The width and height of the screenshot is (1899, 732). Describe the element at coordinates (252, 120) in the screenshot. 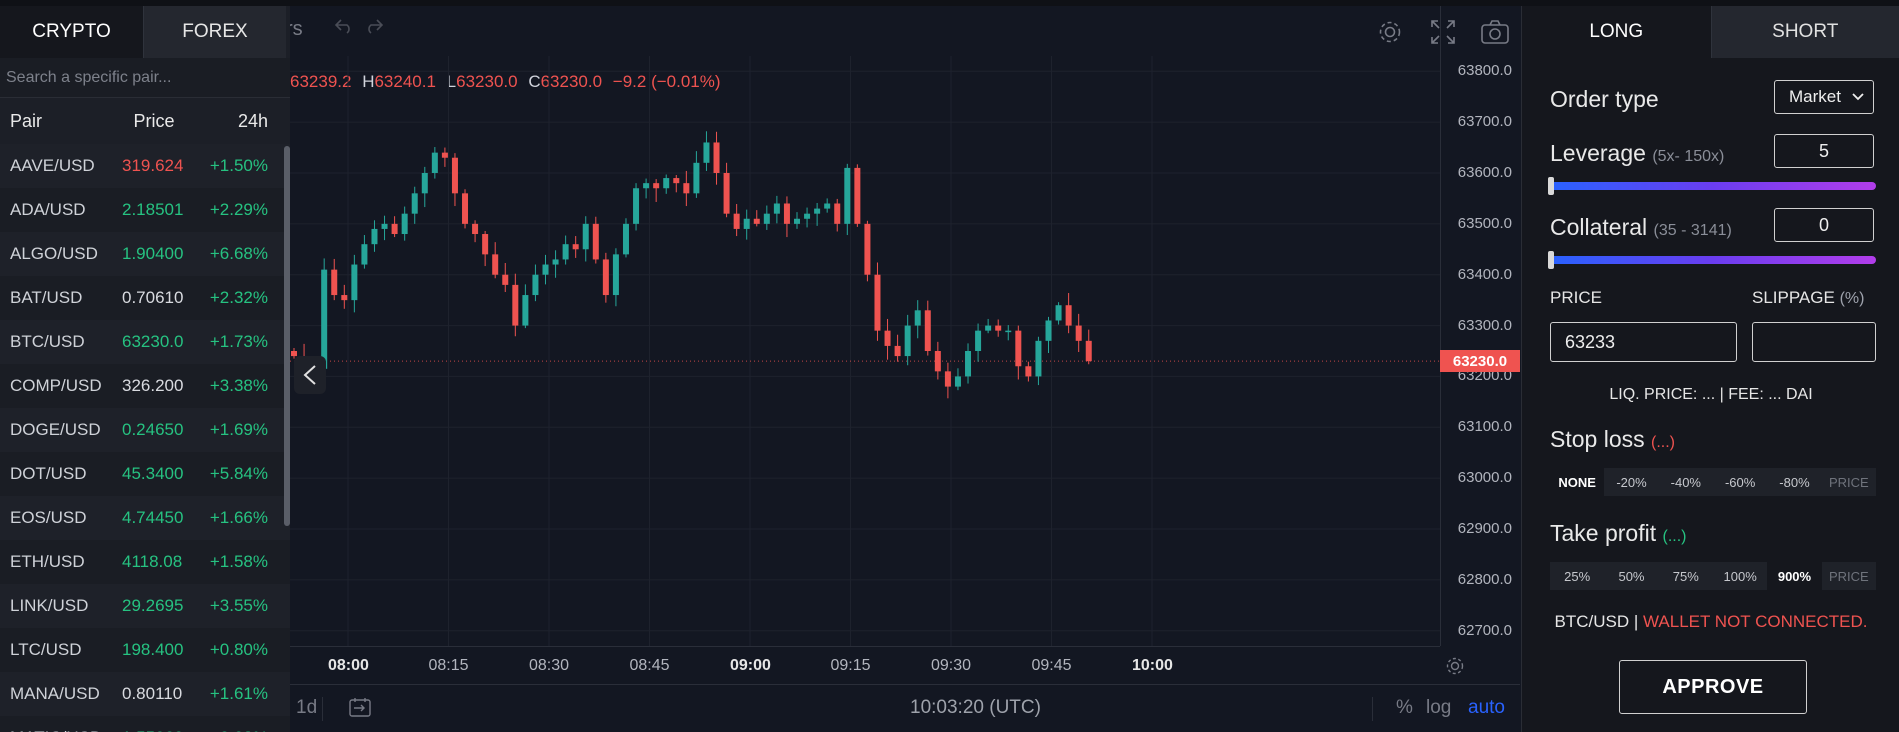

I see `header-24h: 24h` at that location.